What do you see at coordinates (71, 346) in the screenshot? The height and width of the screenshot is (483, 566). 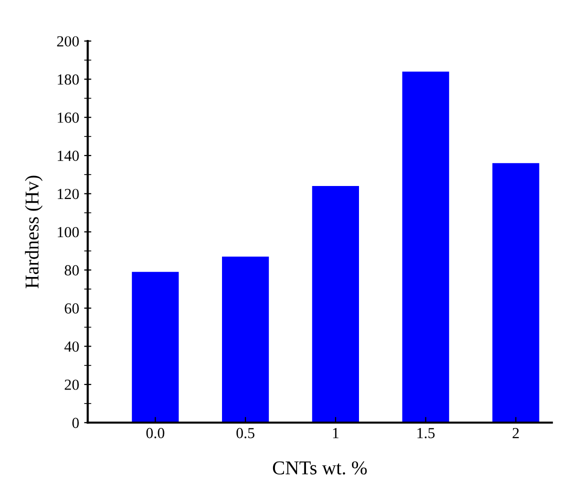 I see `y-tick-label: 40` at bounding box center [71, 346].